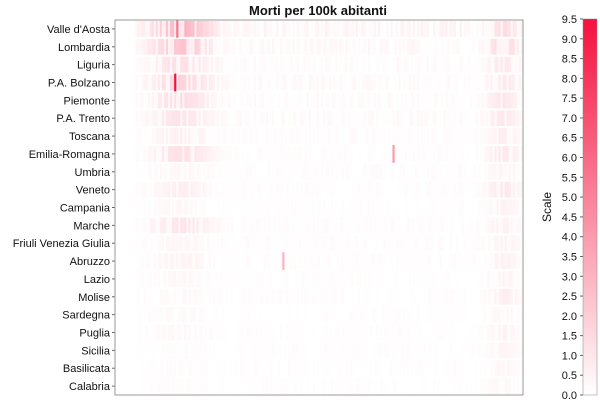 This screenshot has width=600, height=405. What do you see at coordinates (569, 356) in the screenshot?
I see `colorbar-tick-label: 1.0` at bounding box center [569, 356].